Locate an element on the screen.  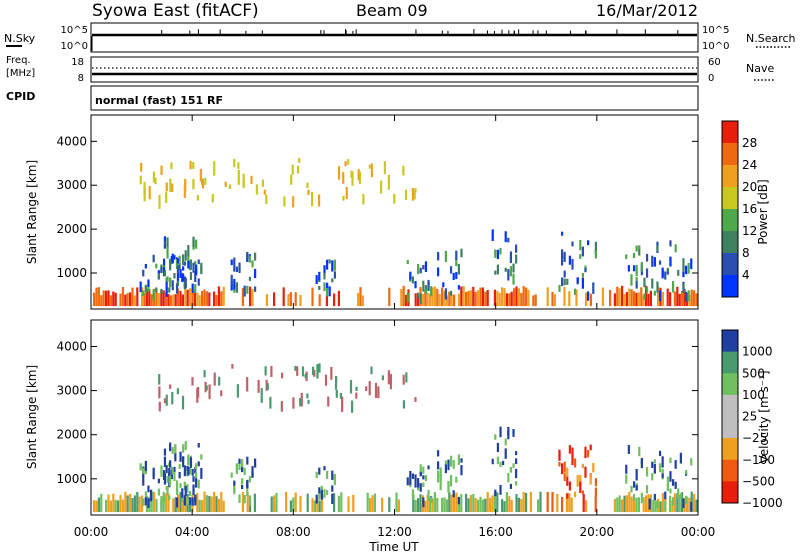
freq-trace is located at coordinates (394, 71).